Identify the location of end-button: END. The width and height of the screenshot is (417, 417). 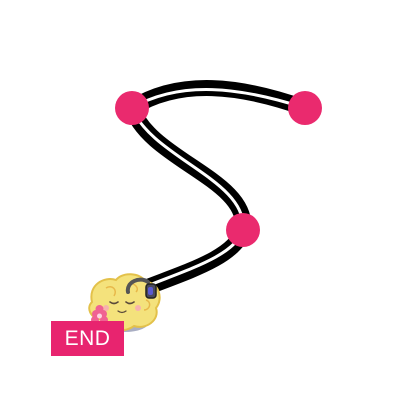
(87, 338).